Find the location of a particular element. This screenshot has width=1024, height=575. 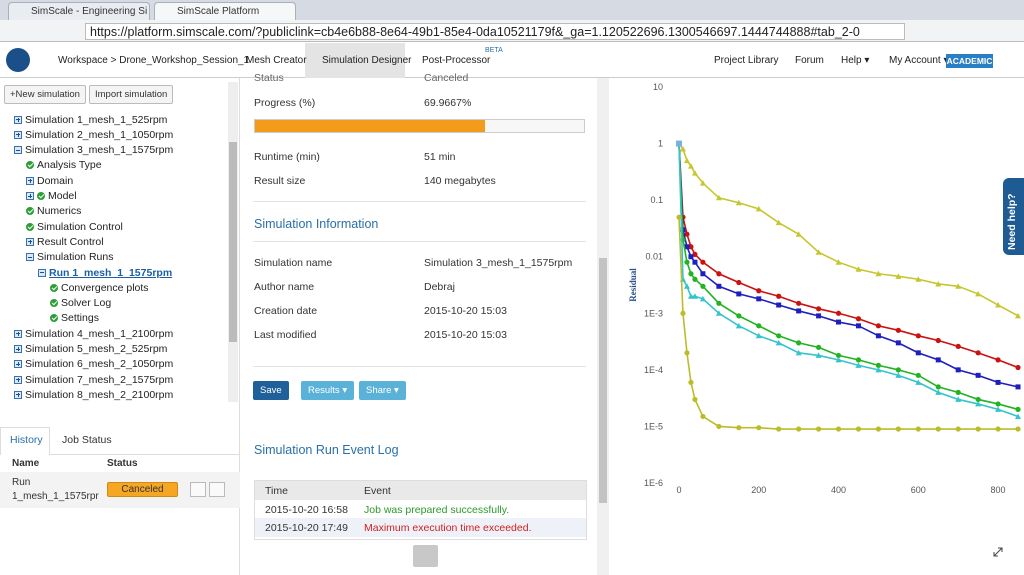

log-header is located at coordinates (420, 490).